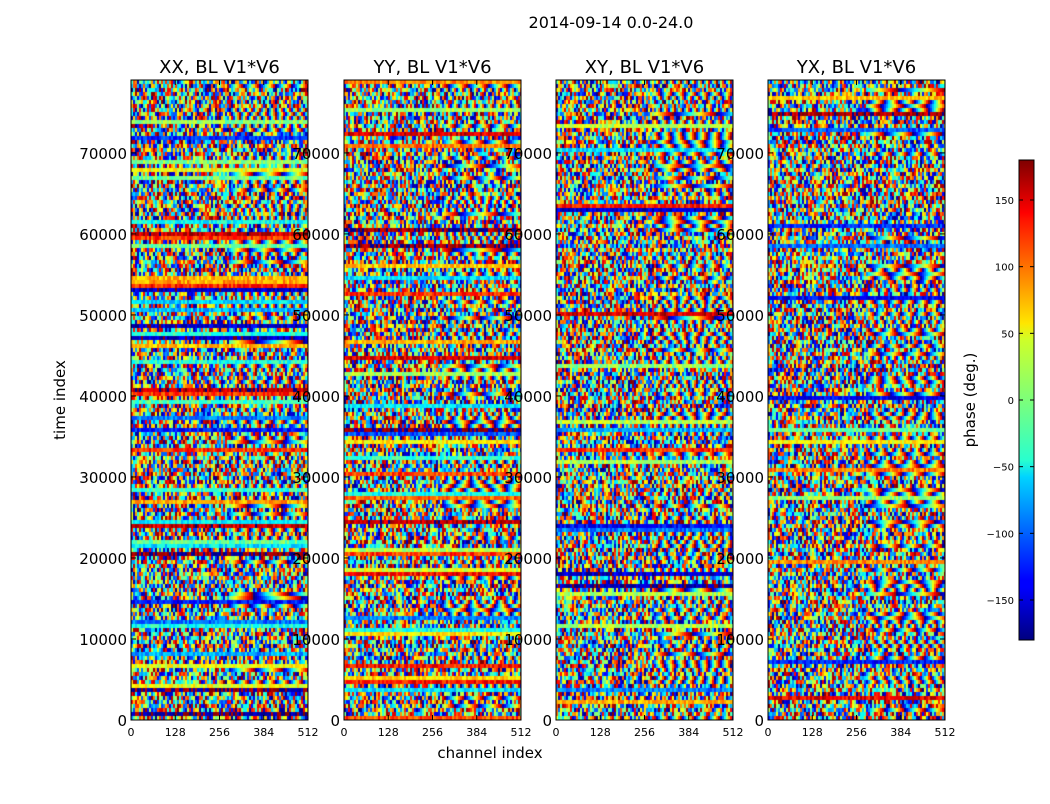 The width and height of the screenshot is (1050, 804). Describe the element at coordinates (1004, 268) in the screenshot. I see `colorbar-tick-label: 100` at that location.